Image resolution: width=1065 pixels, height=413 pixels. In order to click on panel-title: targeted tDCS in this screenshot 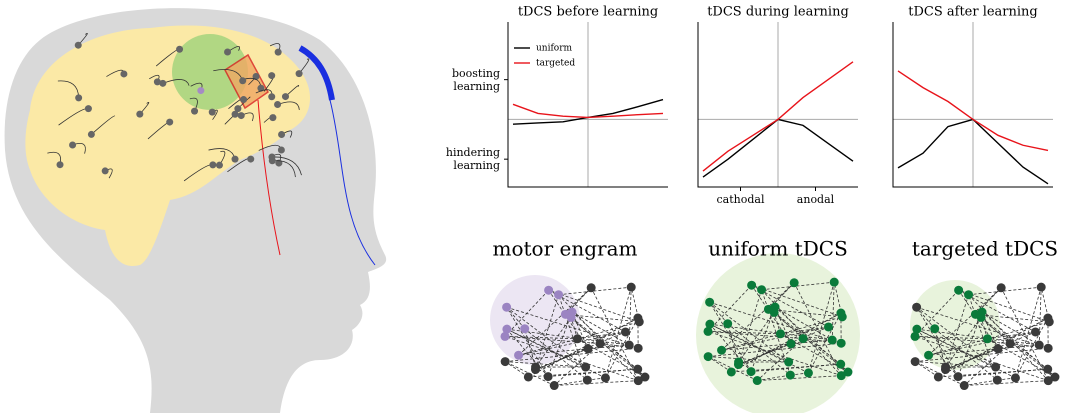, I will do `click(985, 249)`.